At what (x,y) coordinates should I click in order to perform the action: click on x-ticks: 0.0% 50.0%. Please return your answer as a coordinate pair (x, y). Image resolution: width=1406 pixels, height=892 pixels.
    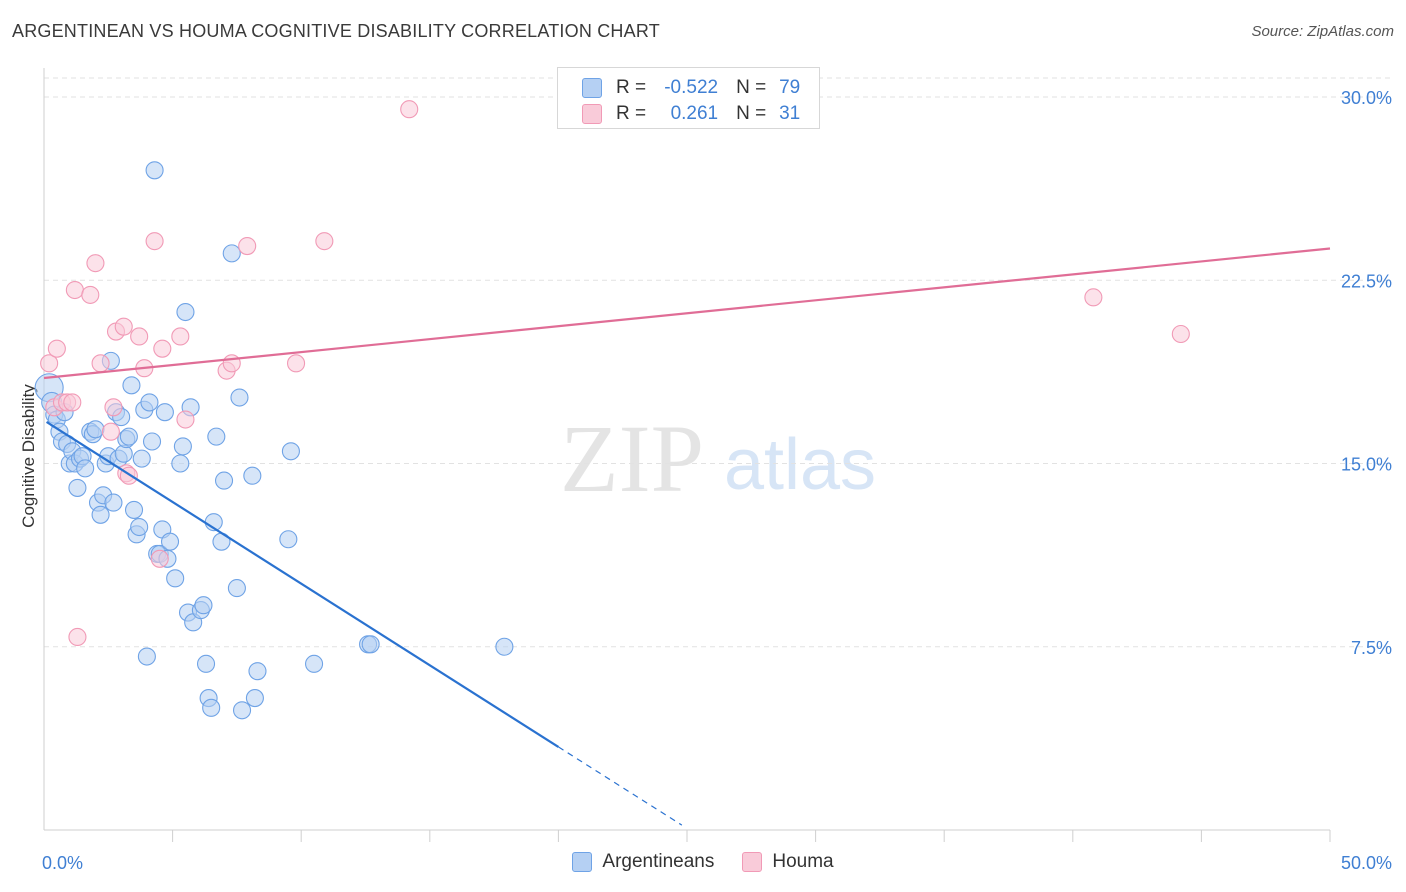
    Looking at the image, I should click on (717, 851).